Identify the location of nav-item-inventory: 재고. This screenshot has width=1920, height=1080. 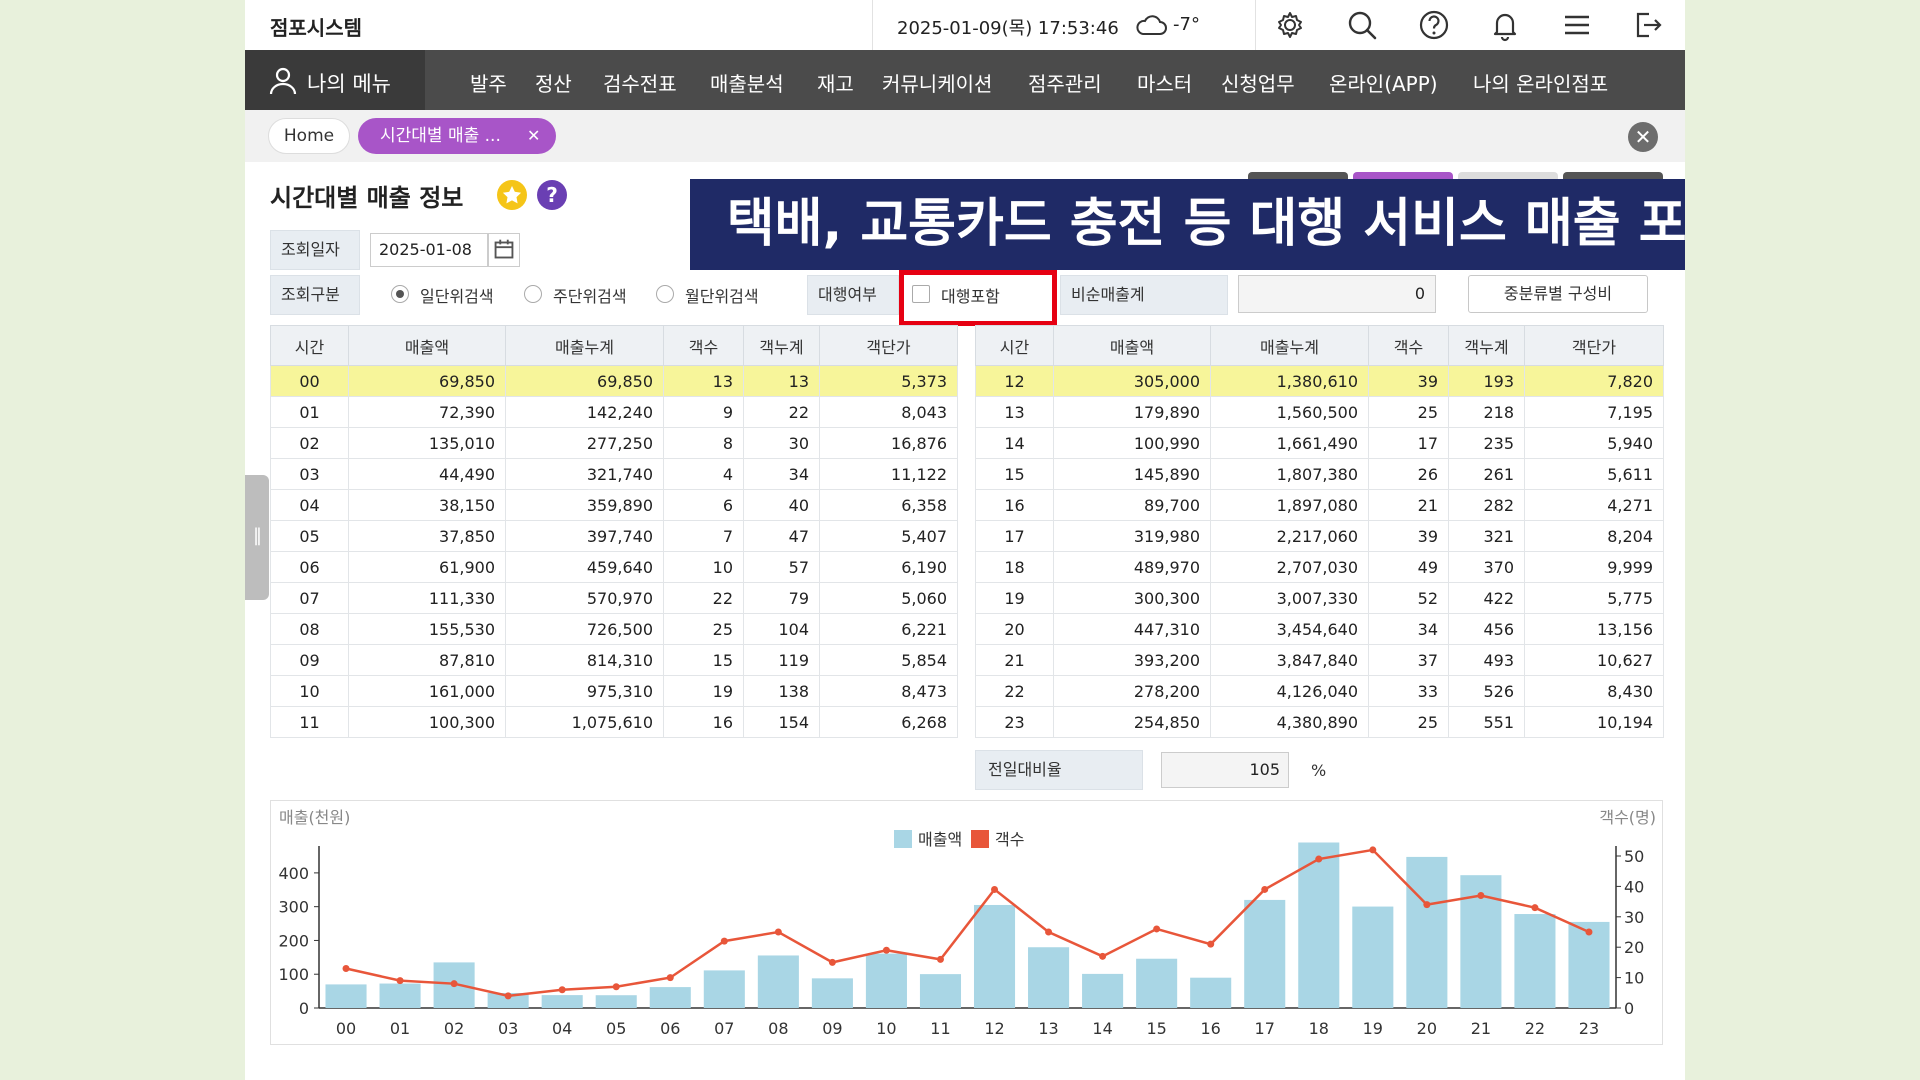
(835, 84).